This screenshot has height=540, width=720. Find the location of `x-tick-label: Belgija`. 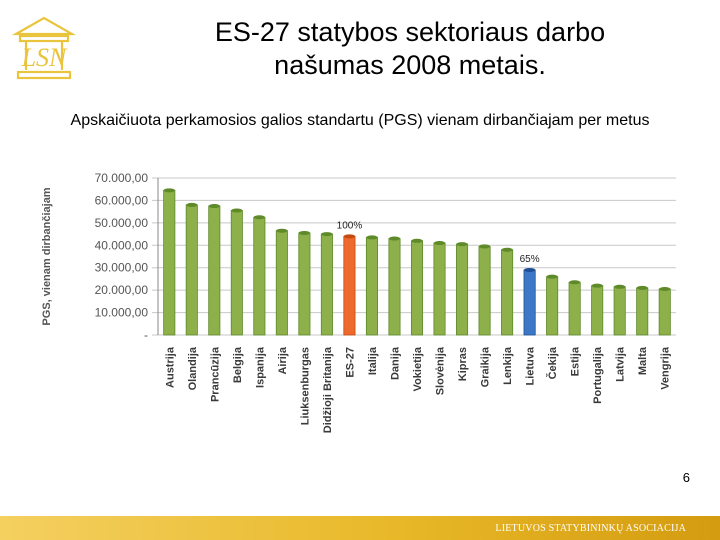

x-tick-label: Belgija is located at coordinates (238, 364).